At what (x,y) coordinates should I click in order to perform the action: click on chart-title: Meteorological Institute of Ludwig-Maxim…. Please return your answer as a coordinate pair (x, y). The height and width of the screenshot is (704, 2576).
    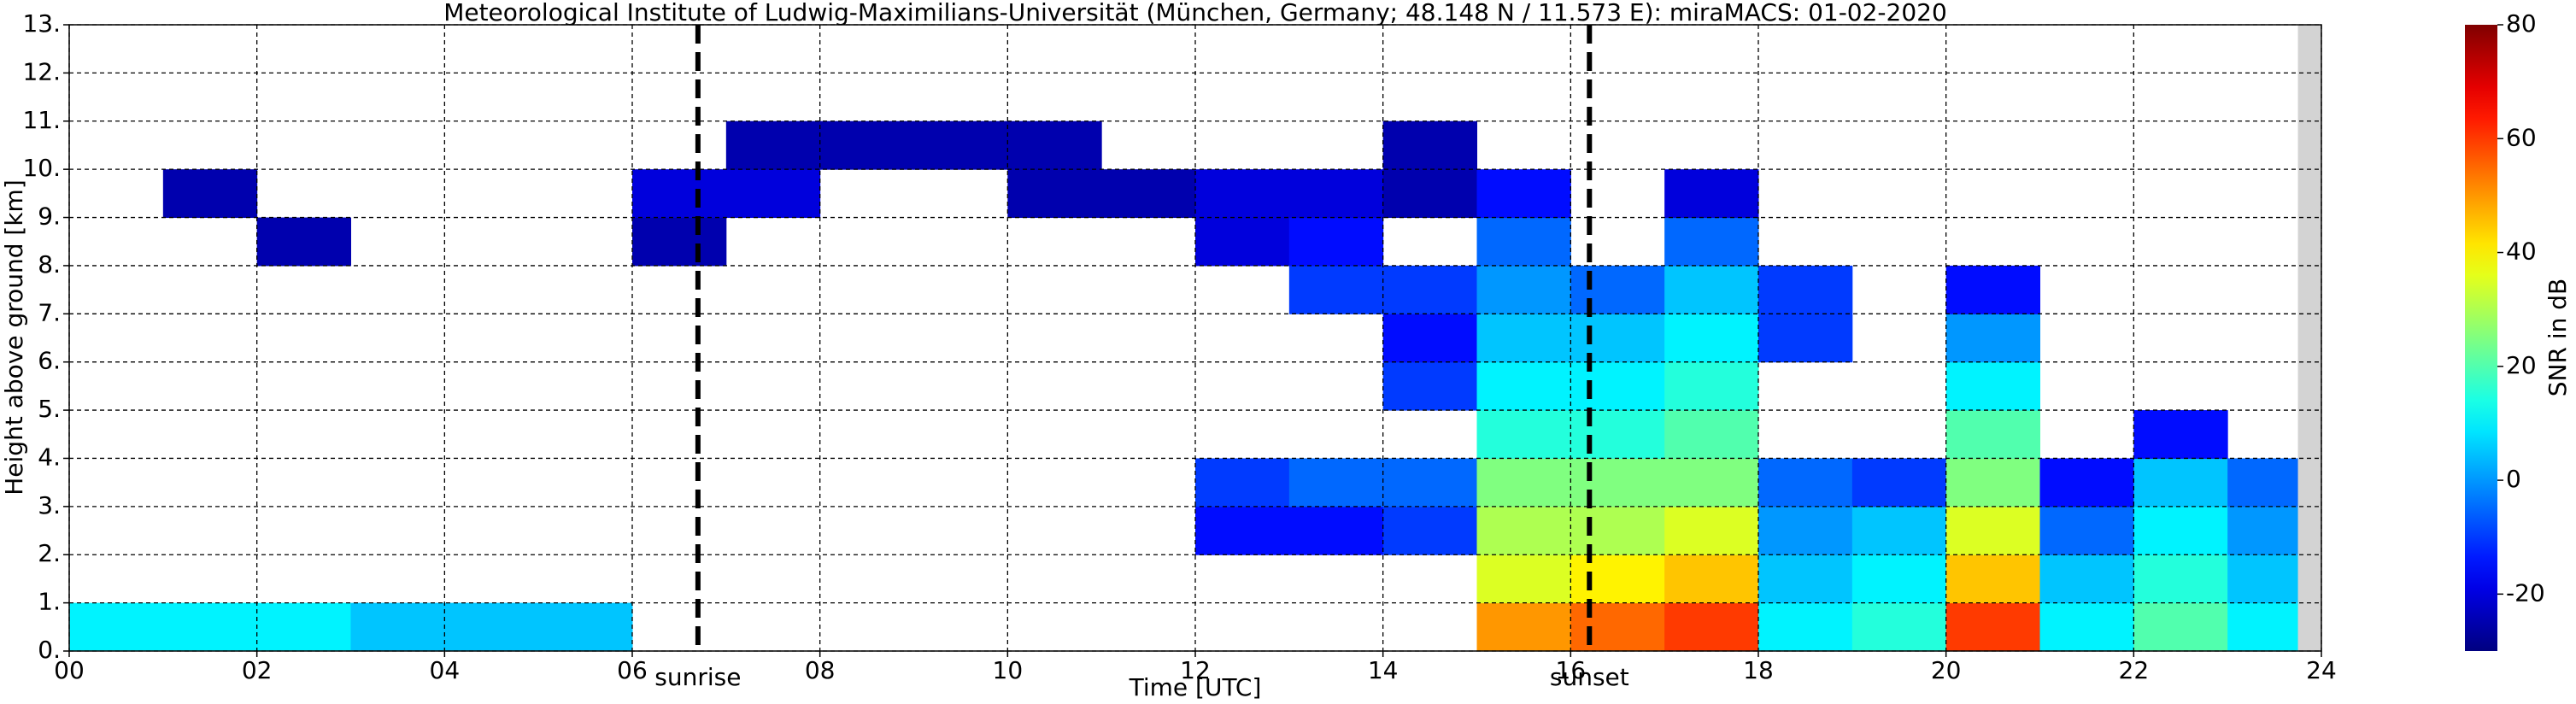
    Looking at the image, I should click on (1195, 13).